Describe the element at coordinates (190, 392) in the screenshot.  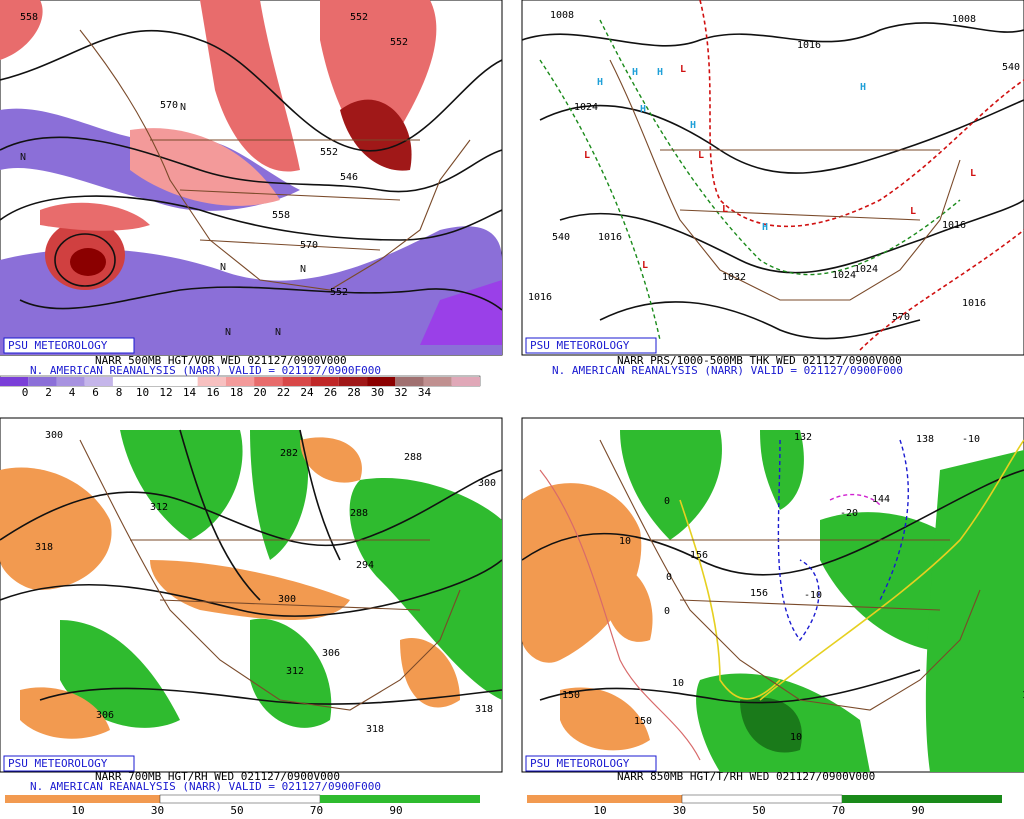
I see `colorbar-label: 14` at that location.